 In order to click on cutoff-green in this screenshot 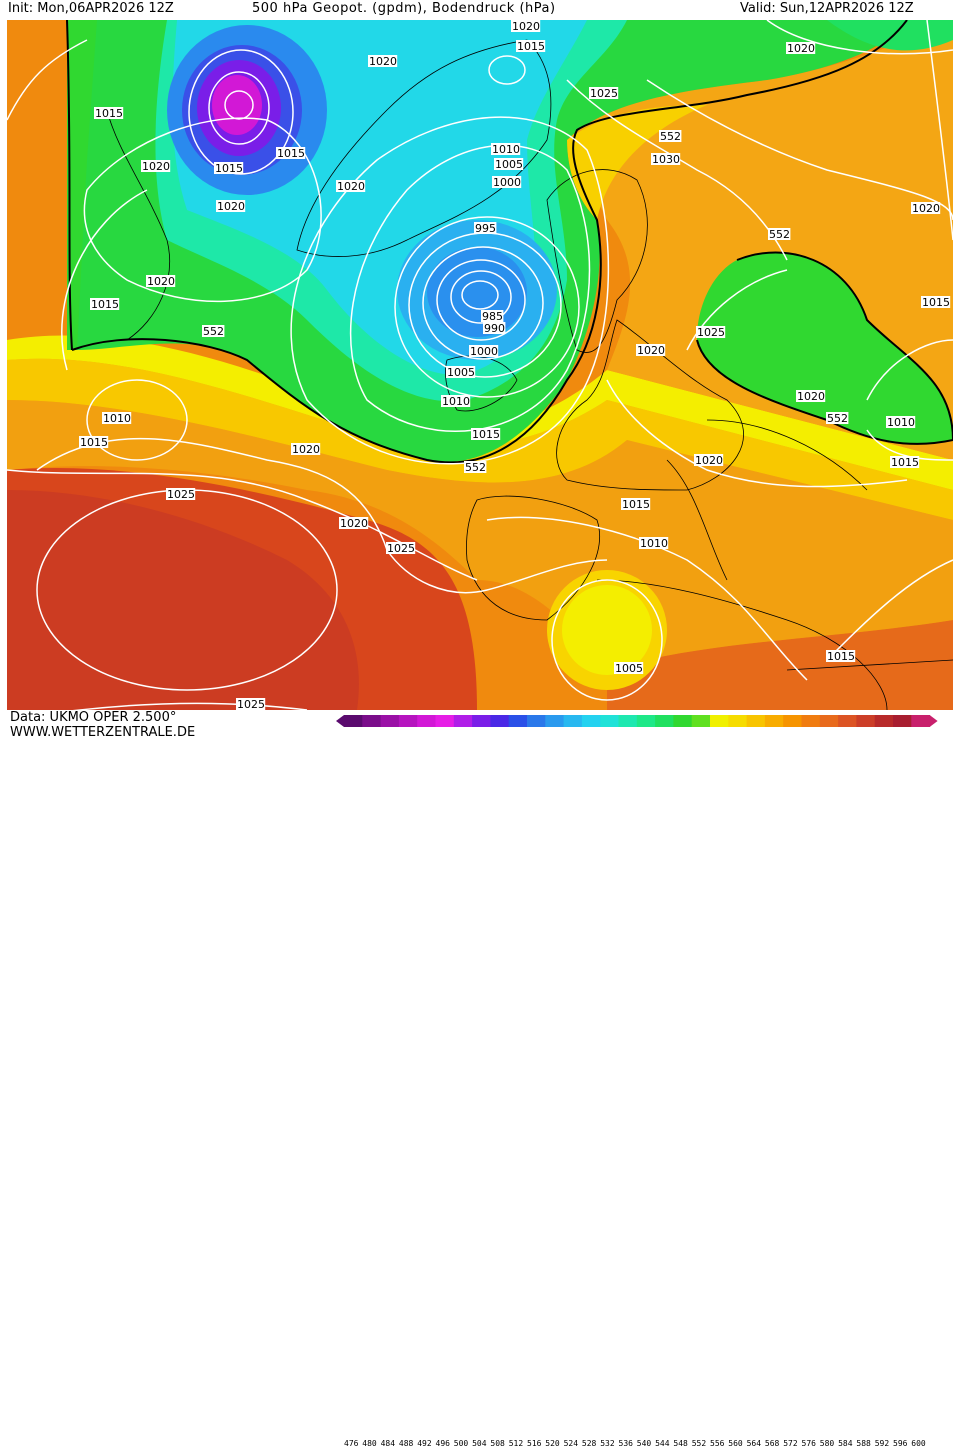, I will do `click(825, 348)`.